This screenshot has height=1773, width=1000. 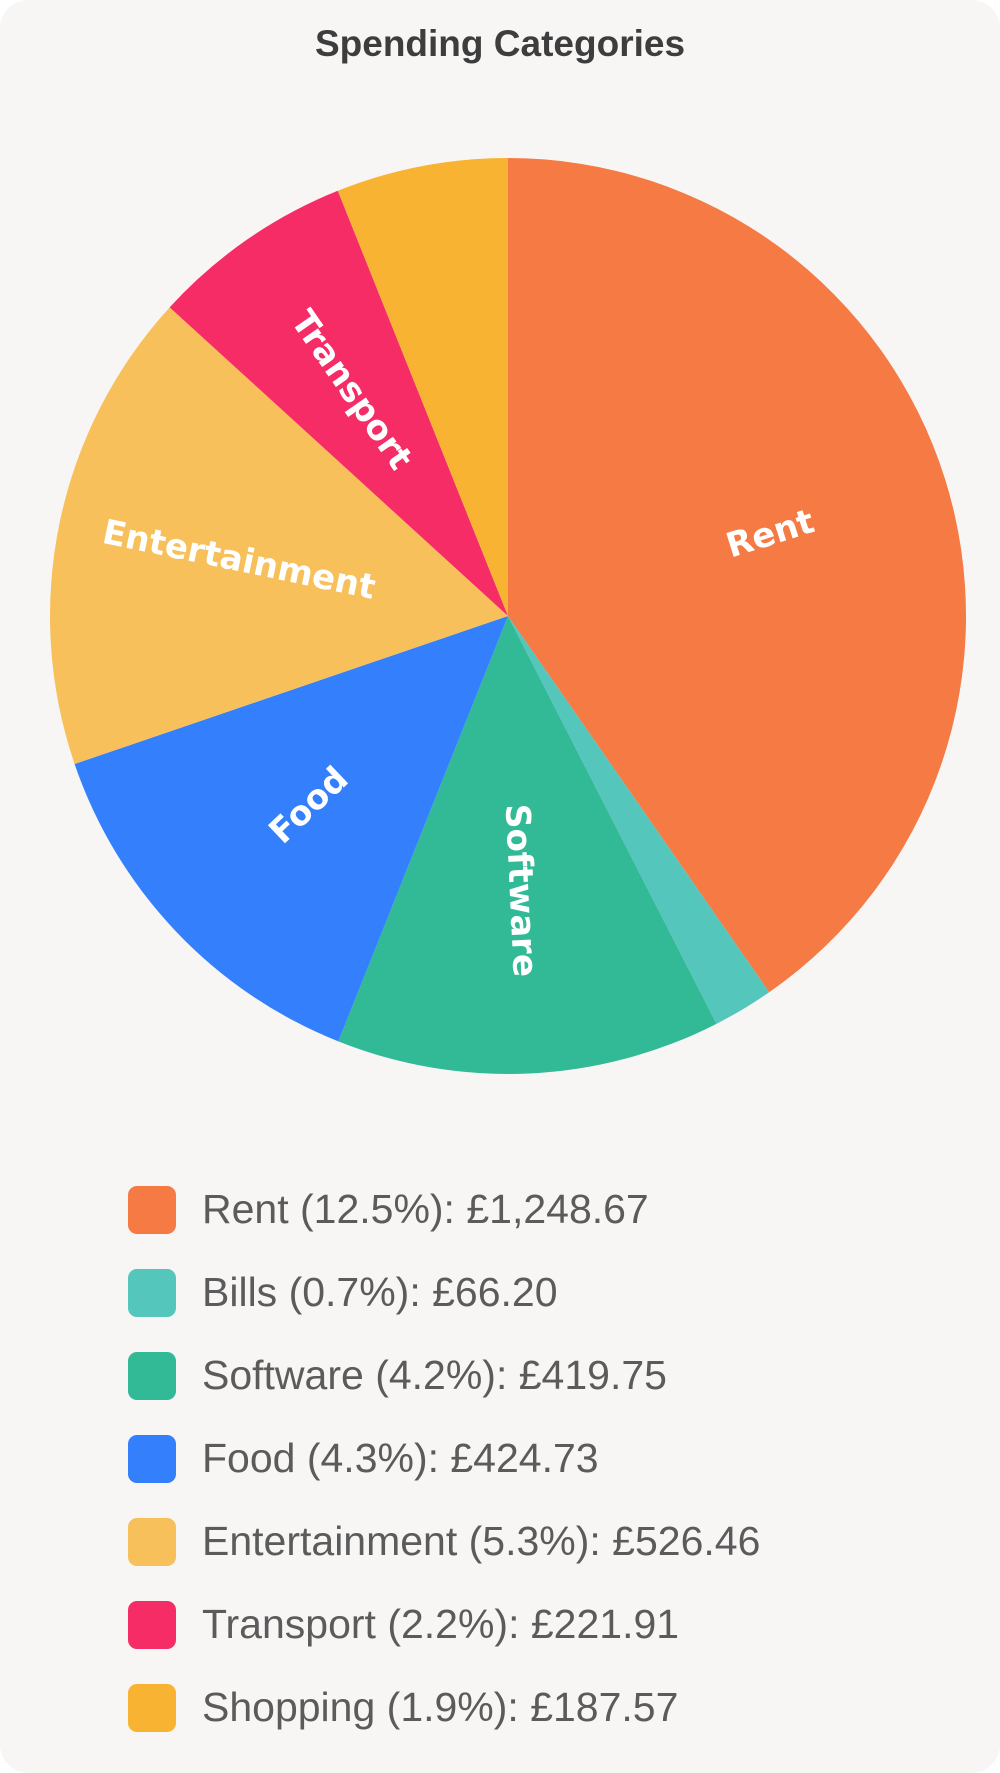 What do you see at coordinates (400, 1458) in the screenshot?
I see `legend-label-food: Food (4.3%): £424.73` at bounding box center [400, 1458].